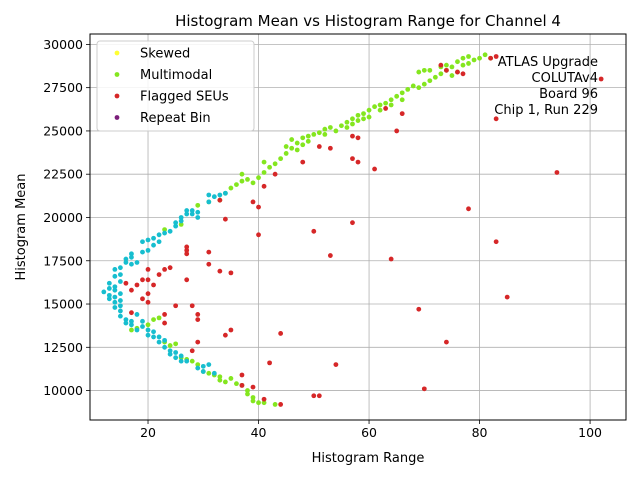 The height and width of the screenshot is (480, 640). What do you see at coordinates (63, 130) in the screenshot?
I see `y-tick-label: 25000` at bounding box center [63, 130].